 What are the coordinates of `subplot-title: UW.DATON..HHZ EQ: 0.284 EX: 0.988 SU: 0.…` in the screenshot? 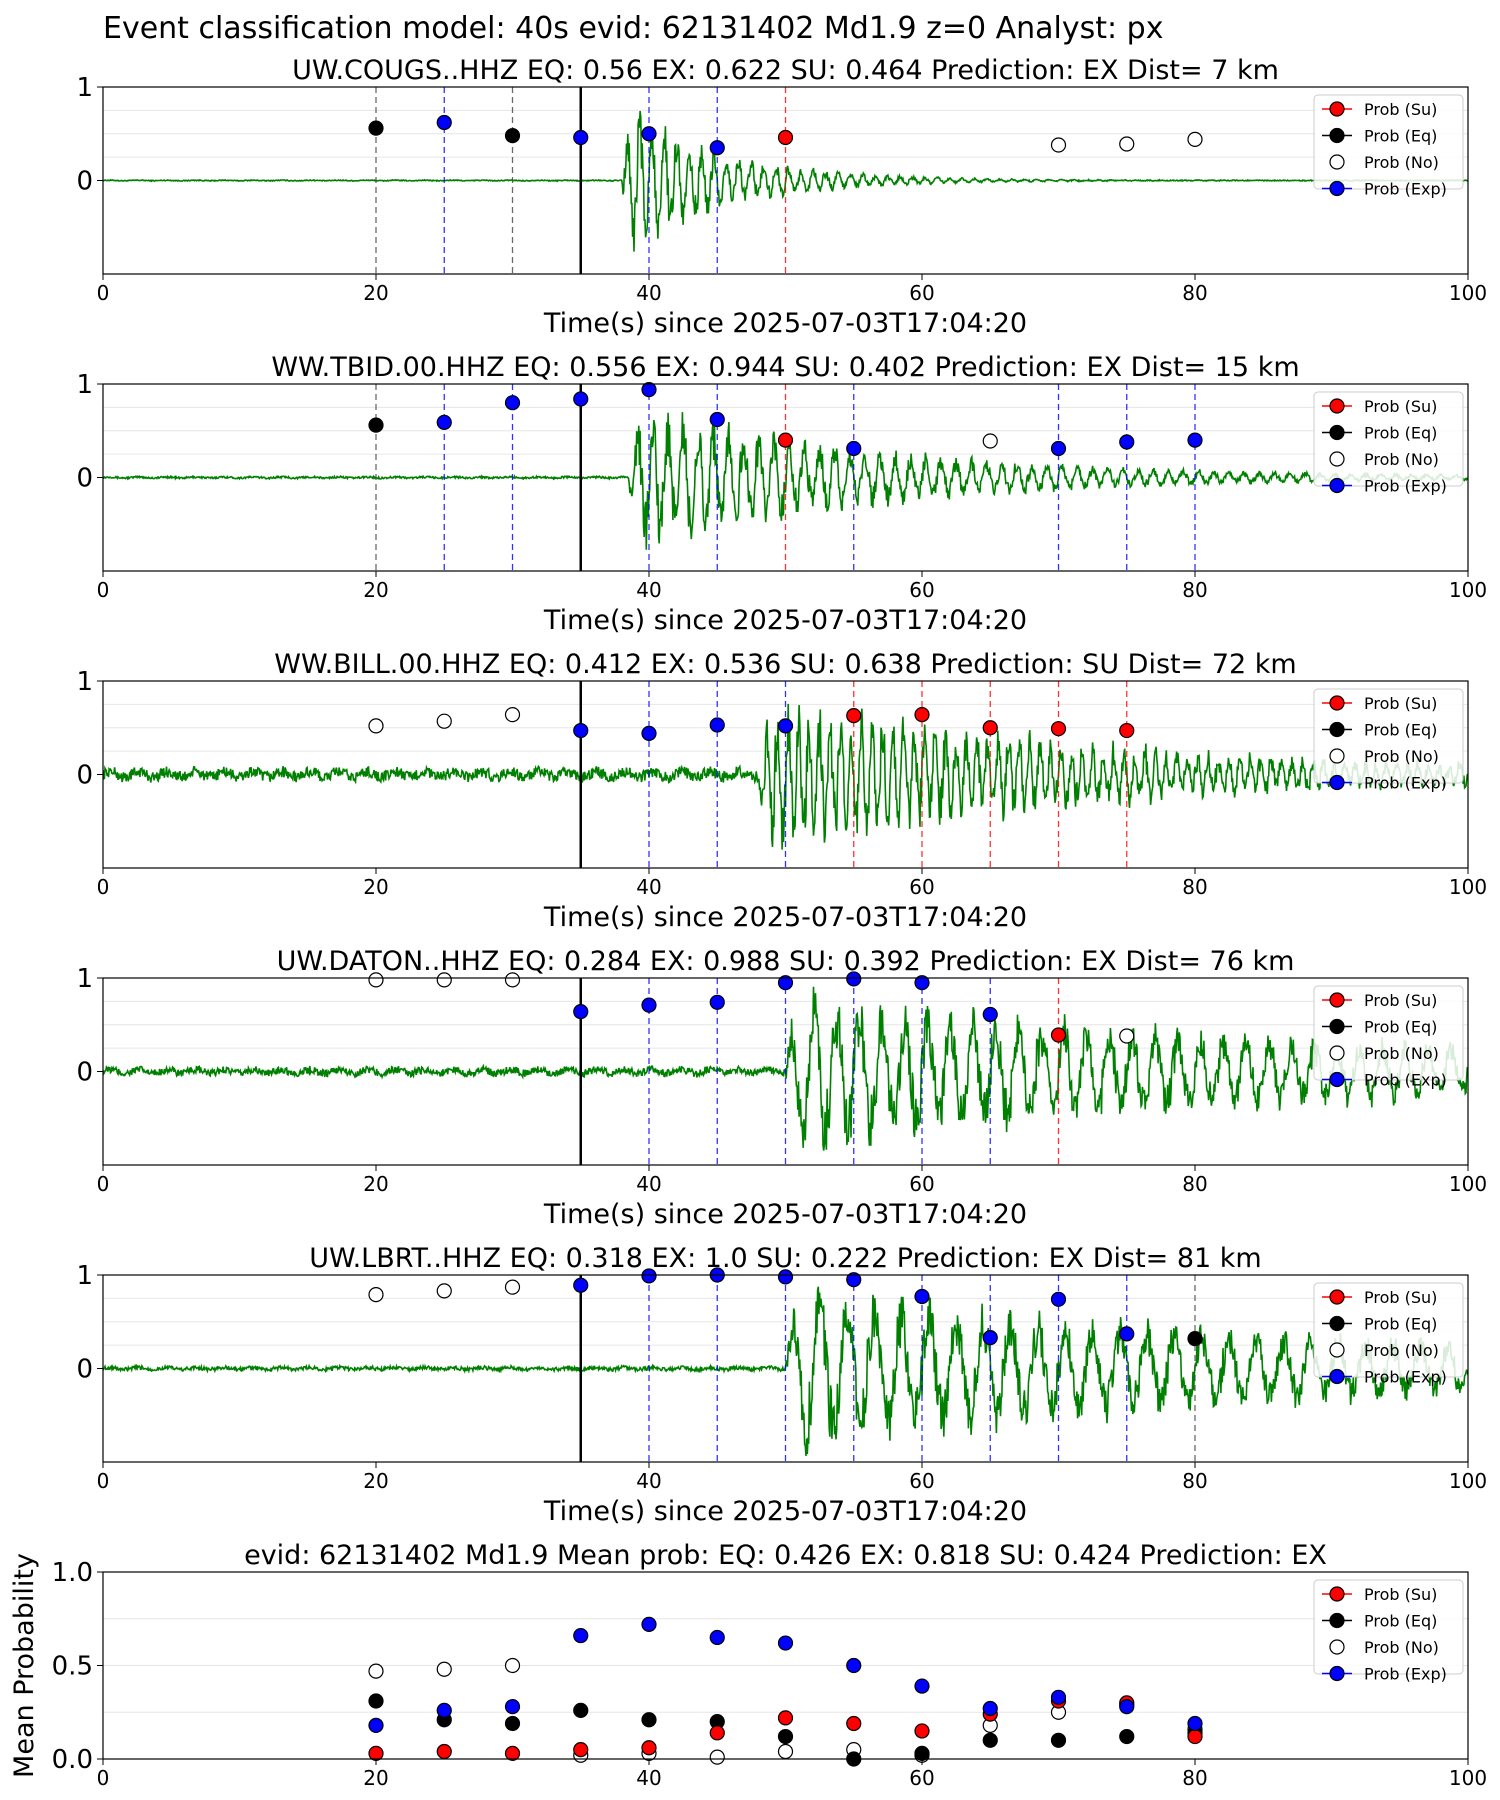 It's located at (786, 961).